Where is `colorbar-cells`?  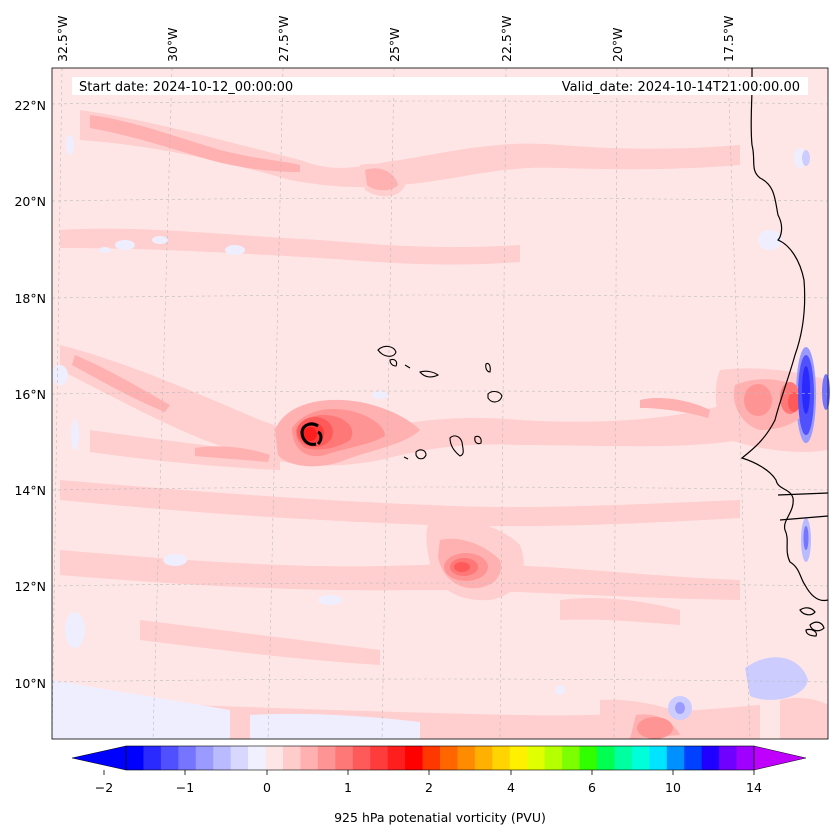 colorbar-cells is located at coordinates (440, 758).